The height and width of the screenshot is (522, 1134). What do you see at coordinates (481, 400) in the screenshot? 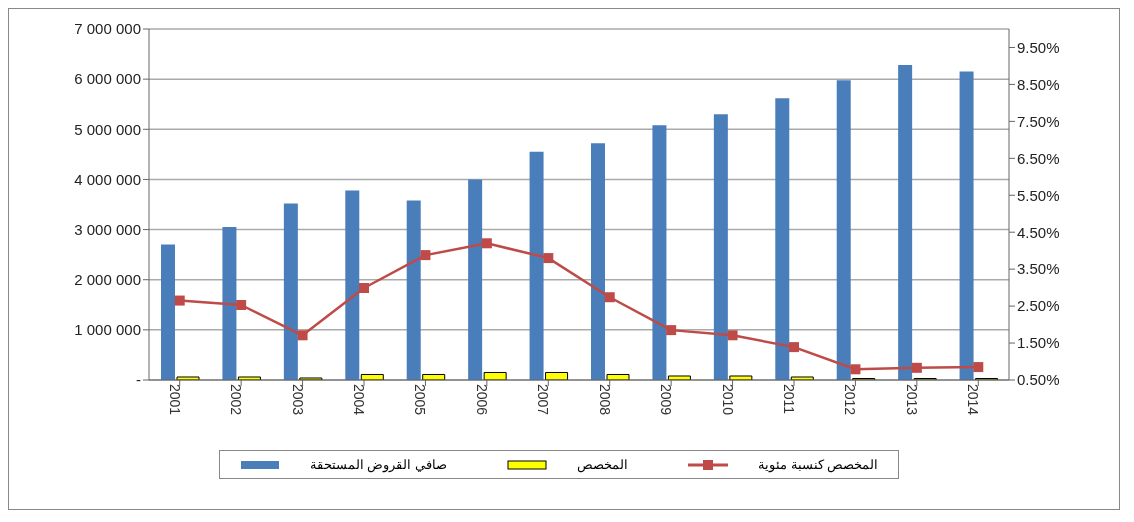
I see `x-tick-label: 2006` at bounding box center [481, 400].